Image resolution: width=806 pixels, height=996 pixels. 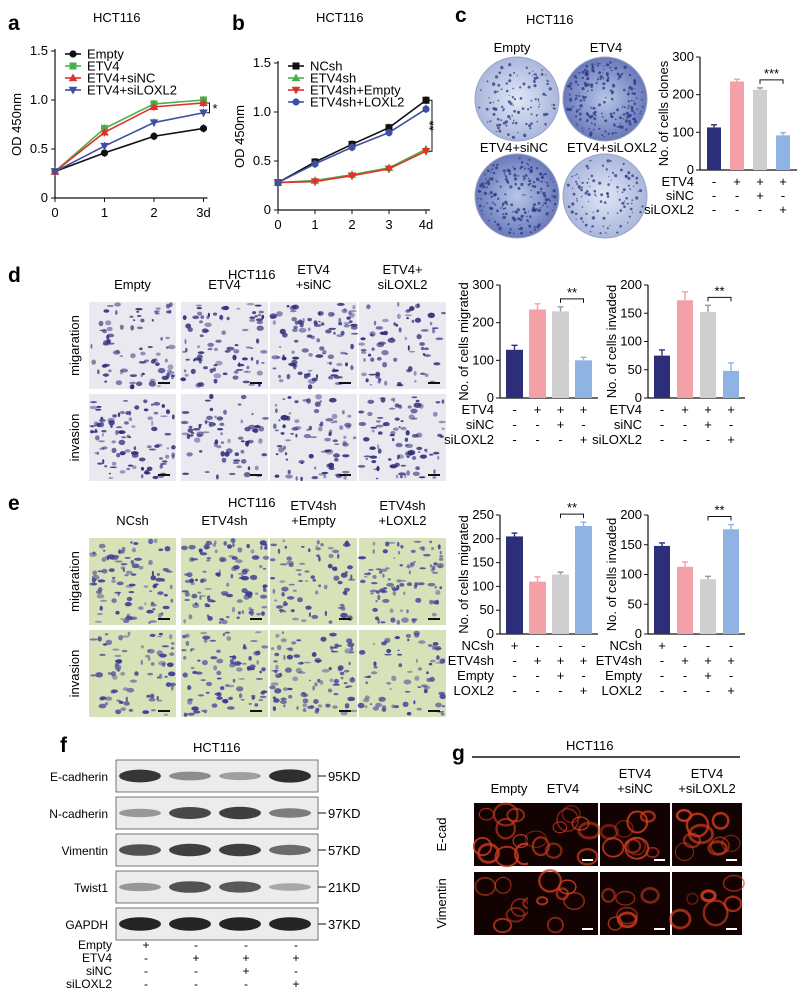 What do you see at coordinates (55, 172) in the screenshot?
I see `data-point` at bounding box center [55, 172].